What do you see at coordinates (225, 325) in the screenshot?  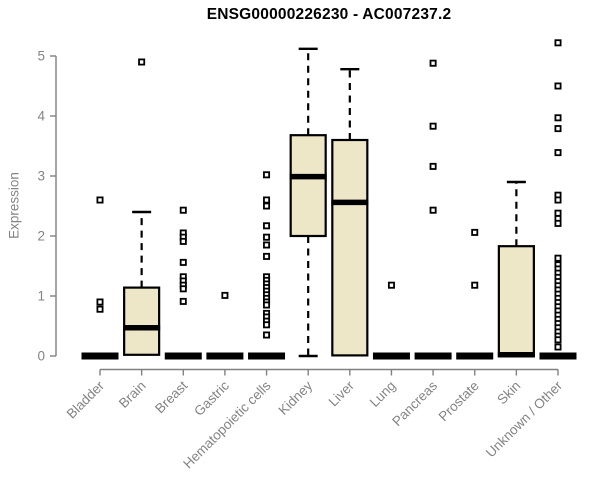 I see `boxplot-gastric` at bounding box center [225, 325].